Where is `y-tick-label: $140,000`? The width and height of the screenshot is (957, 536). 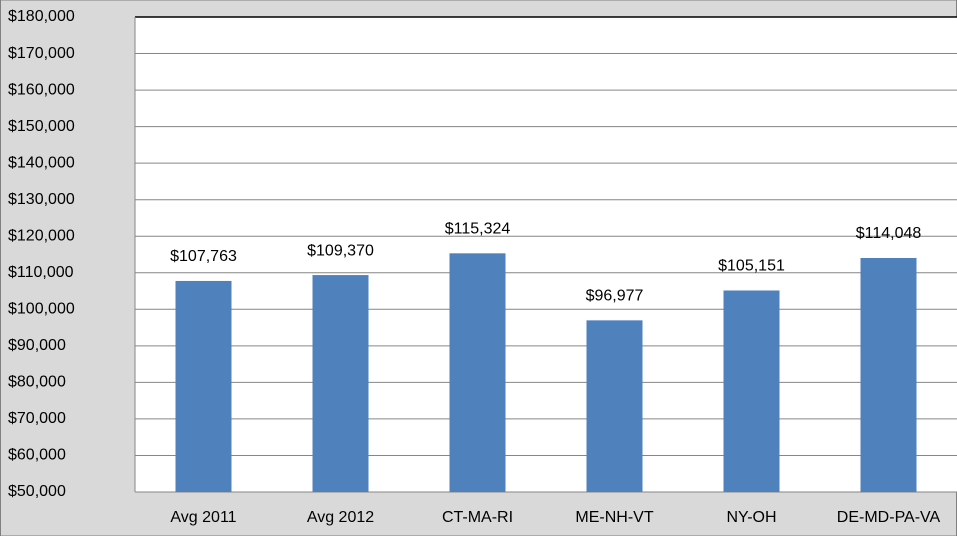 y-tick-label: $140,000 is located at coordinates (41, 162).